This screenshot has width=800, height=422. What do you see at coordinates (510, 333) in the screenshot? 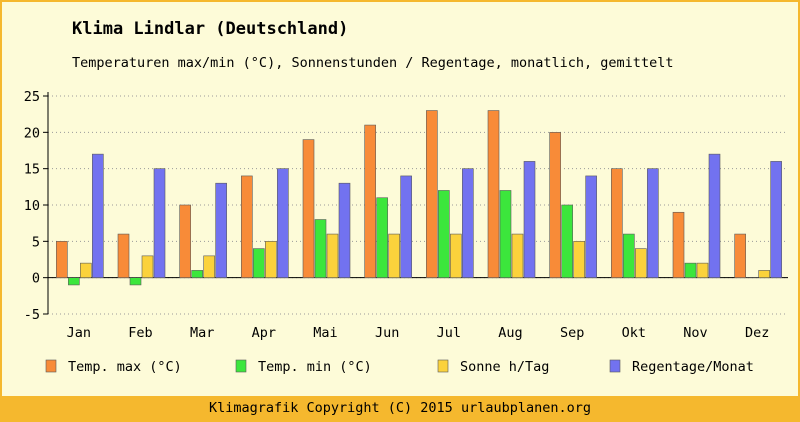
I see `x-tick-label: Aug` at bounding box center [510, 333].